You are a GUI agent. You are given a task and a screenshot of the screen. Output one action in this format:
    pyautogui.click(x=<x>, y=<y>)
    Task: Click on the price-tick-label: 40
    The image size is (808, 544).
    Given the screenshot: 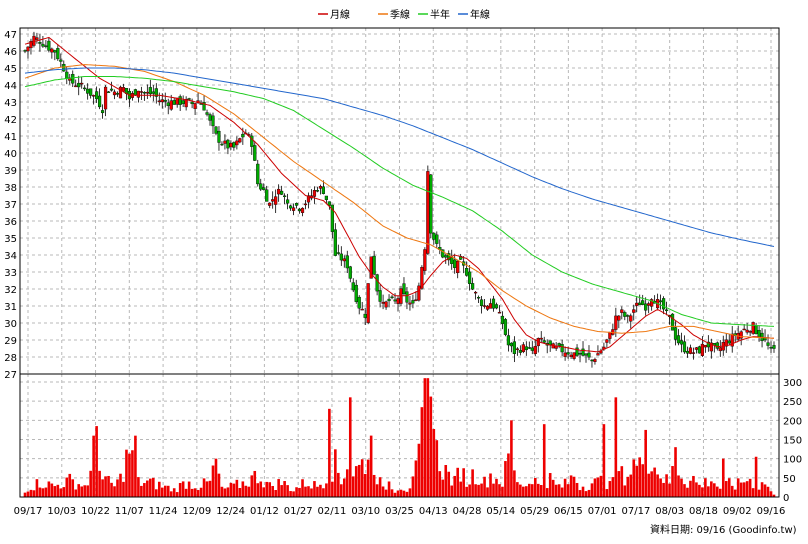 What is the action you would take?
    pyautogui.click(x=10, y=154)
    